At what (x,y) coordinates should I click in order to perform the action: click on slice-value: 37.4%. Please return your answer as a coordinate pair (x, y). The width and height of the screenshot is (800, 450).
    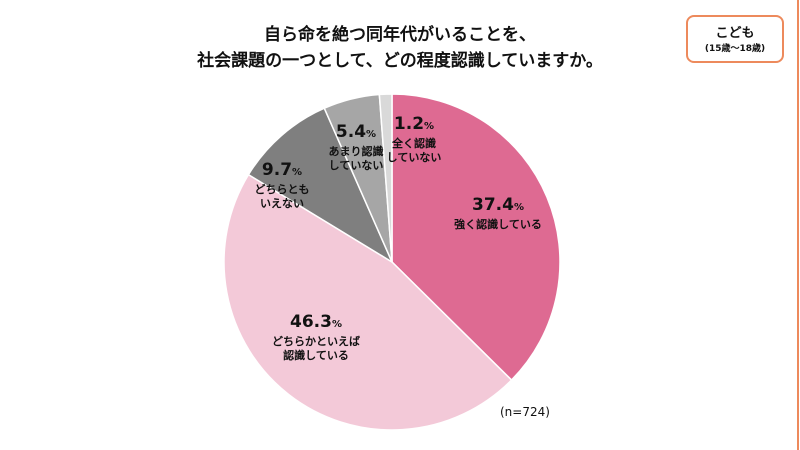
    Looking at the image, I should click on (498, 205).